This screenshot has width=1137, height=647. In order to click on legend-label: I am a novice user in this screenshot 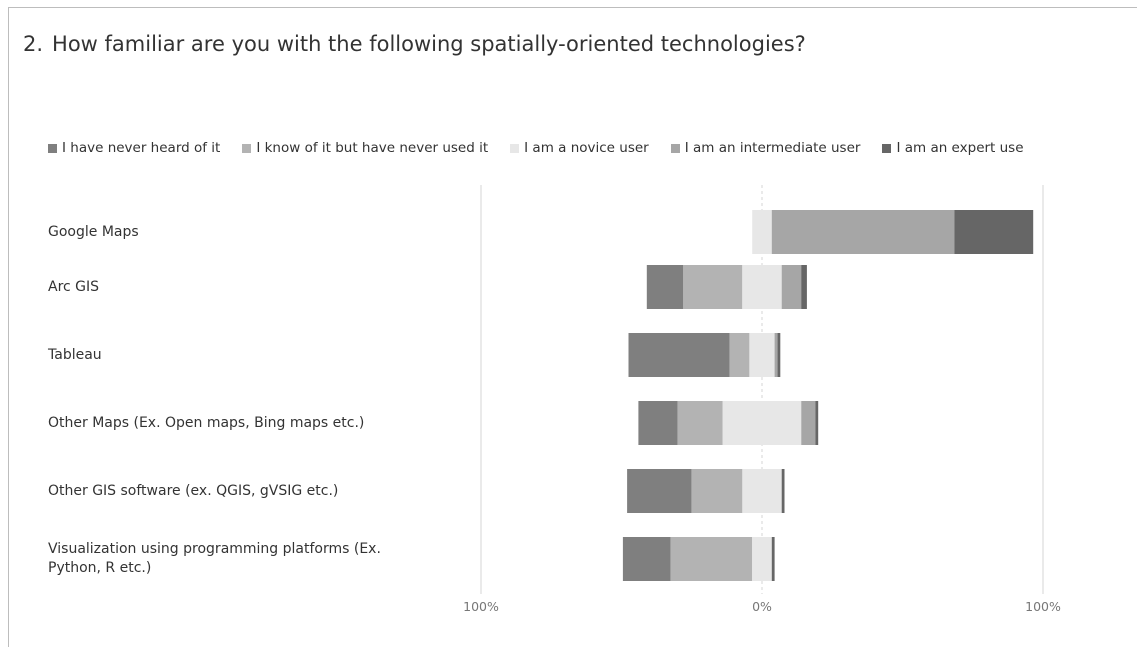, I will do `click(586, 148)`.